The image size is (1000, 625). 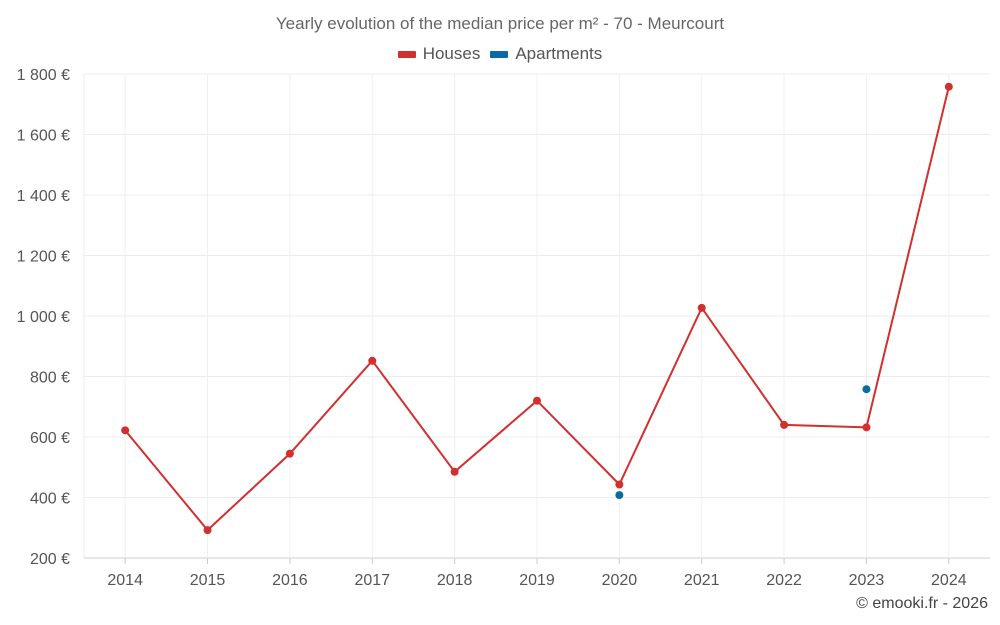 What do you see at coordinates (922, 603) in the screenshot?
I see `credit-text: © emooki.fr - 2026` at bounding box center [922, 603].